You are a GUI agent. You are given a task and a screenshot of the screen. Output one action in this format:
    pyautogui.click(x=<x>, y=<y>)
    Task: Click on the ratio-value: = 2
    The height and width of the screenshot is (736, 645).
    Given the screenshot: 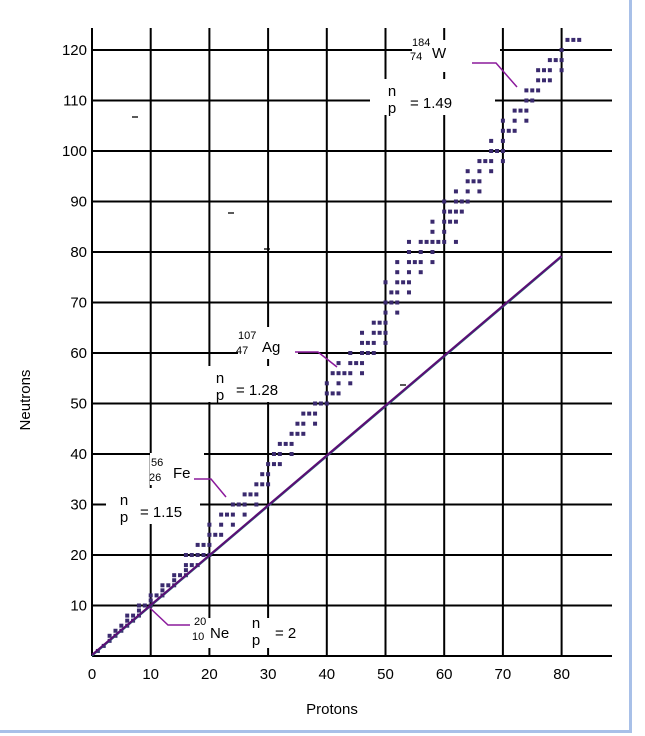 What is the action you would take?
    pyautogui.click(x=285, y=633)
    